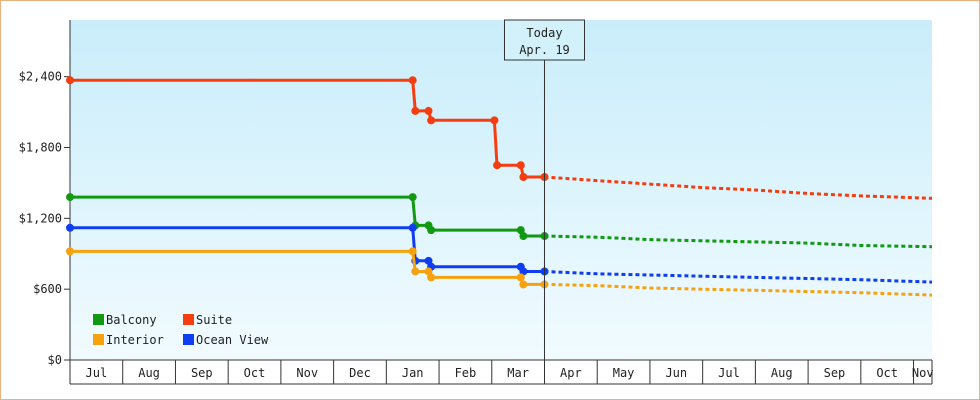  I want to click on legend-swatch-suite, so click(188, 319).